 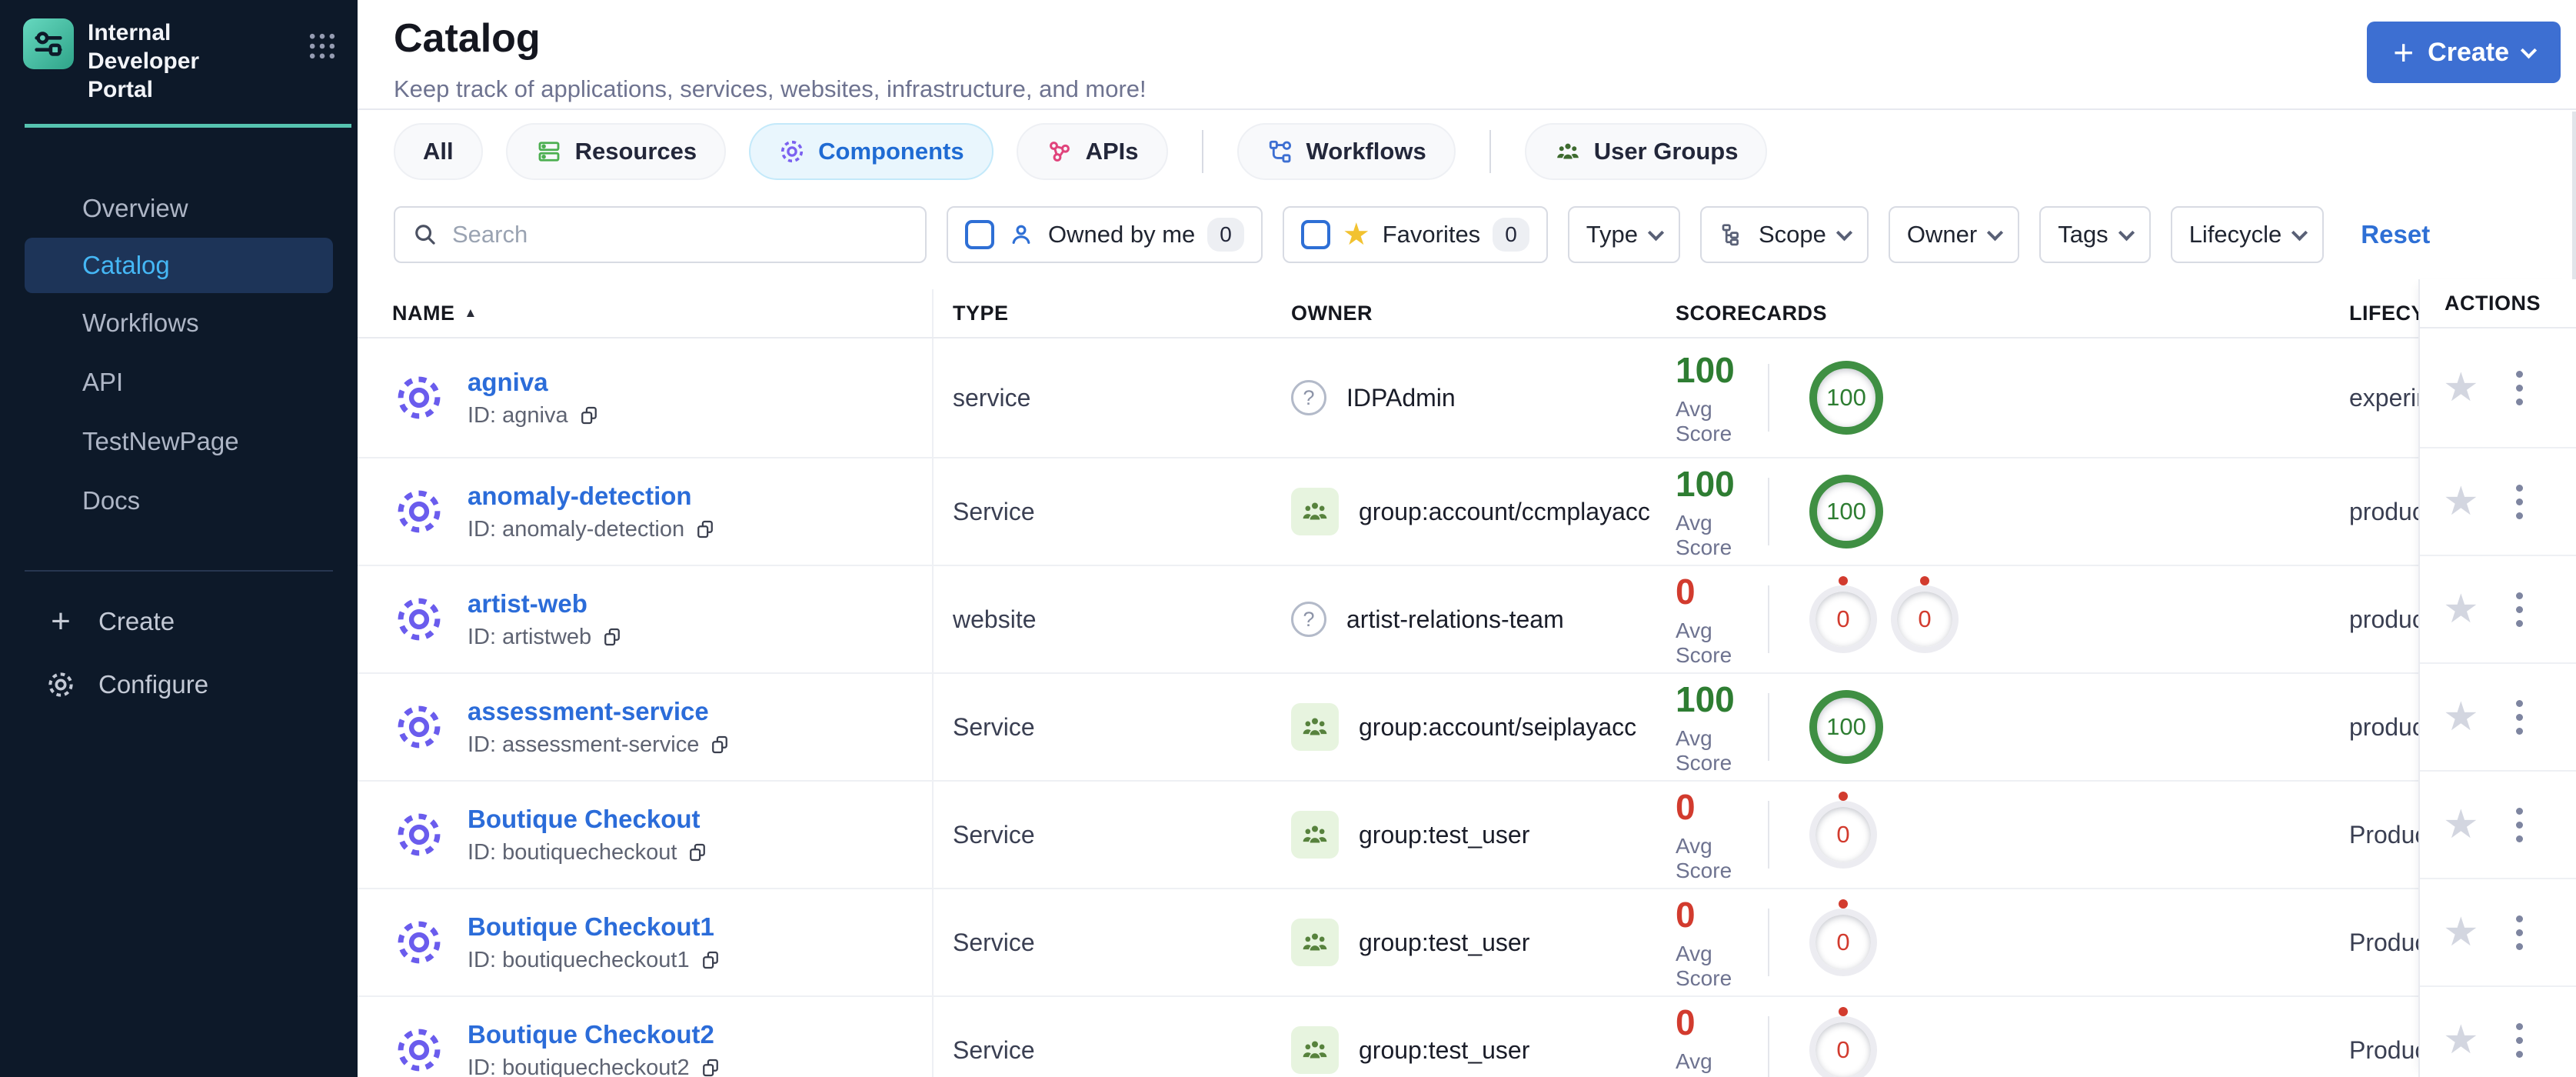 I want to click on tab-workflows: Workflows, so click(x=1346, y=151).